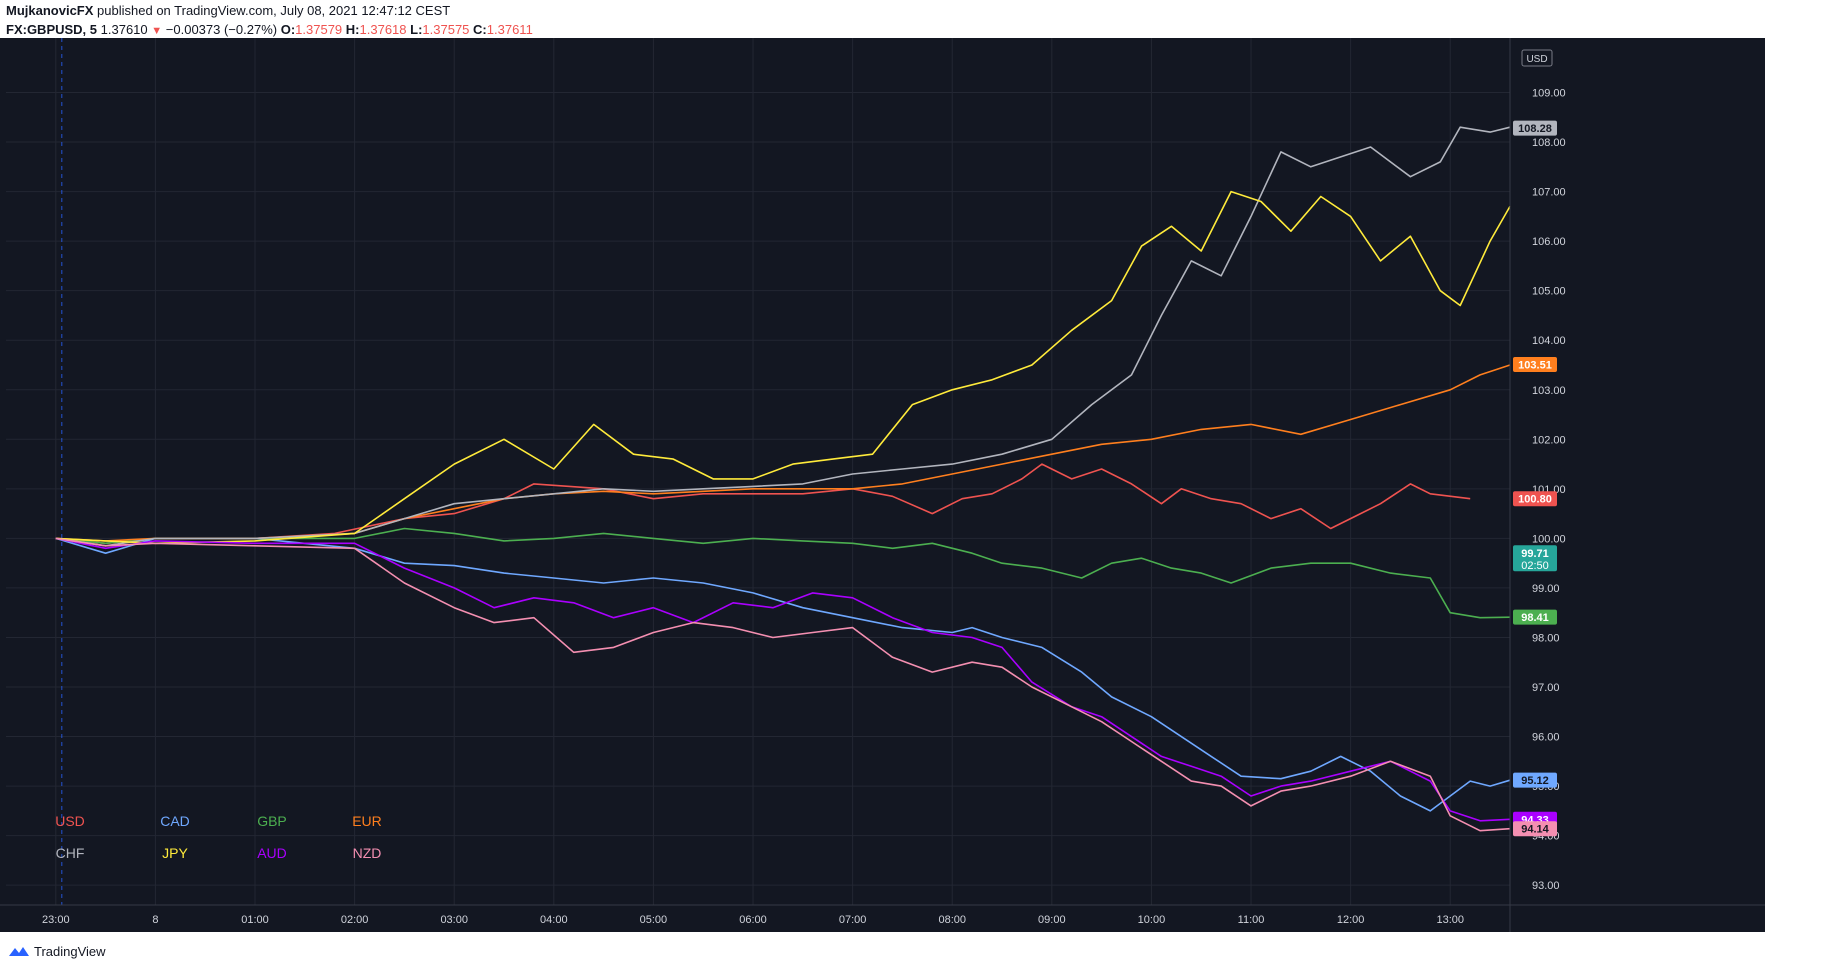  I want to click on price-tick-label: 106.00, so click(1549, 242).